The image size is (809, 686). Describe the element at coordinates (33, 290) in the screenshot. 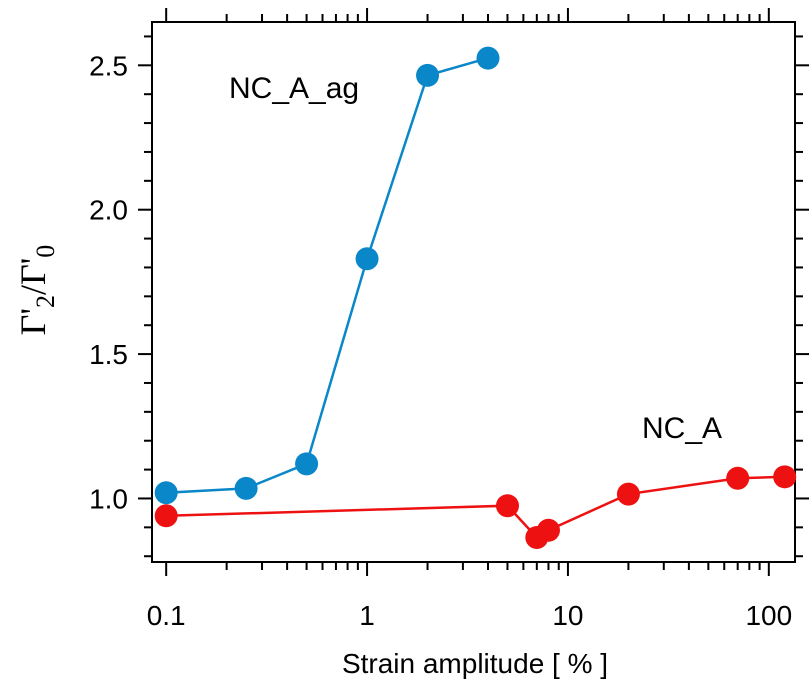

I see `y-axis-title-slash: /` at that location.